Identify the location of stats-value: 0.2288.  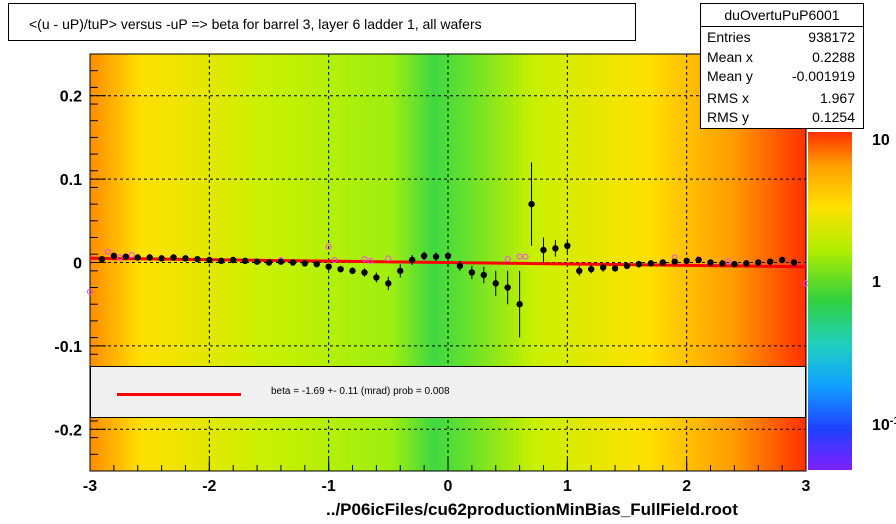
(833, 57).